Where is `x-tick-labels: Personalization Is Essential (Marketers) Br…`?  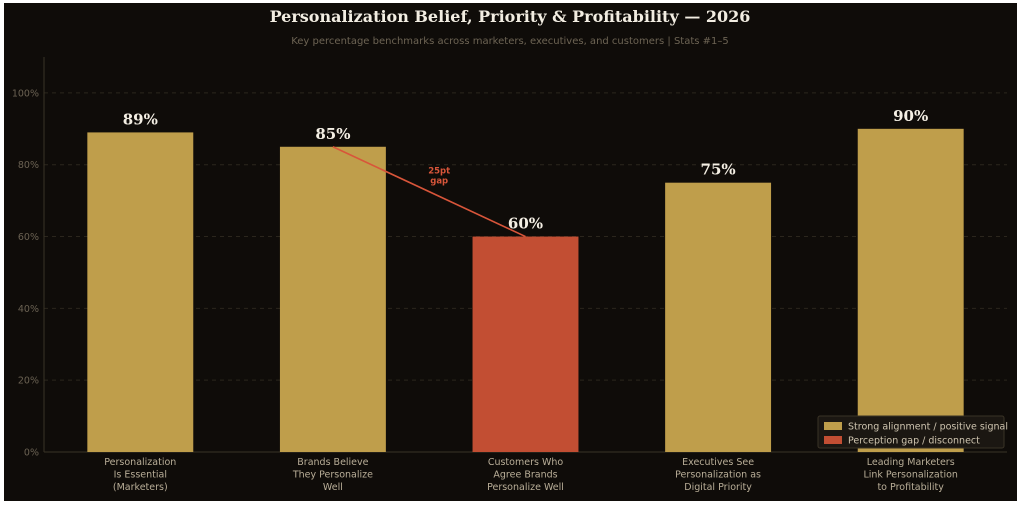
x-tick-labels: Personalization Is Essential (Marketers) Br… is located at coordinates (531, 475).